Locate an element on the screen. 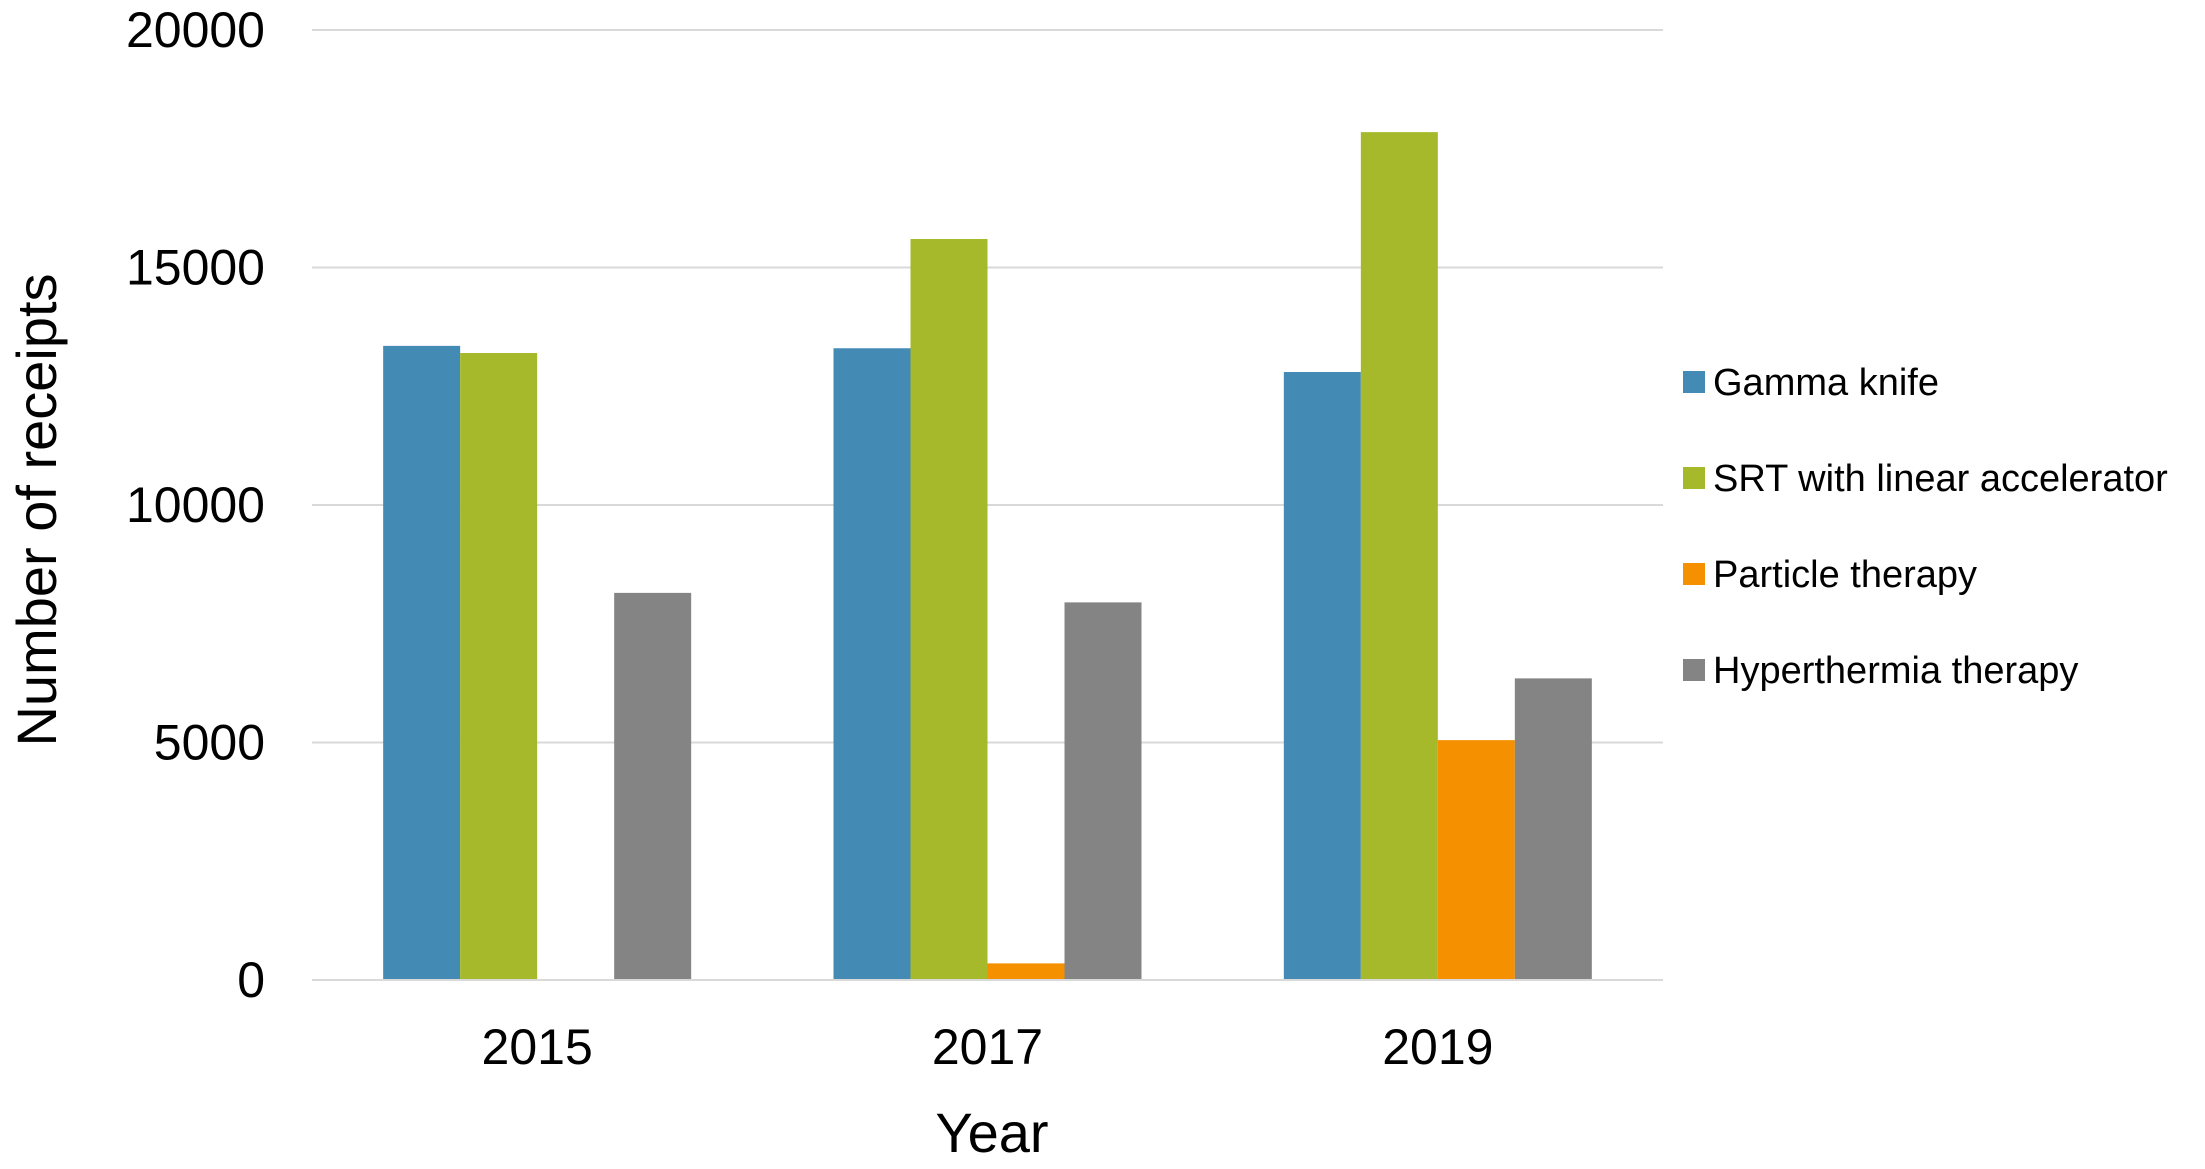 This screenshot has height=1169, width=2205. bar-particle-therapy-2017 is located at coordinates (1026, 971).